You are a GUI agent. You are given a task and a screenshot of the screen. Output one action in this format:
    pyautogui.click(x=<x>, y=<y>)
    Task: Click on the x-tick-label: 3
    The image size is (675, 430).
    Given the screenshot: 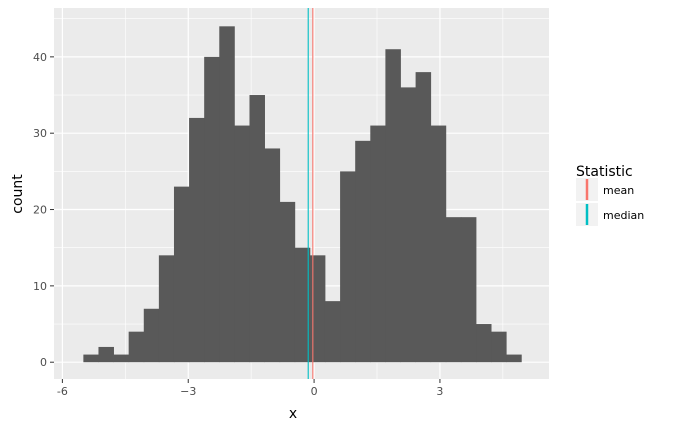 What is the action you would take?
    pyautogui.click(x=439, y=391)
    